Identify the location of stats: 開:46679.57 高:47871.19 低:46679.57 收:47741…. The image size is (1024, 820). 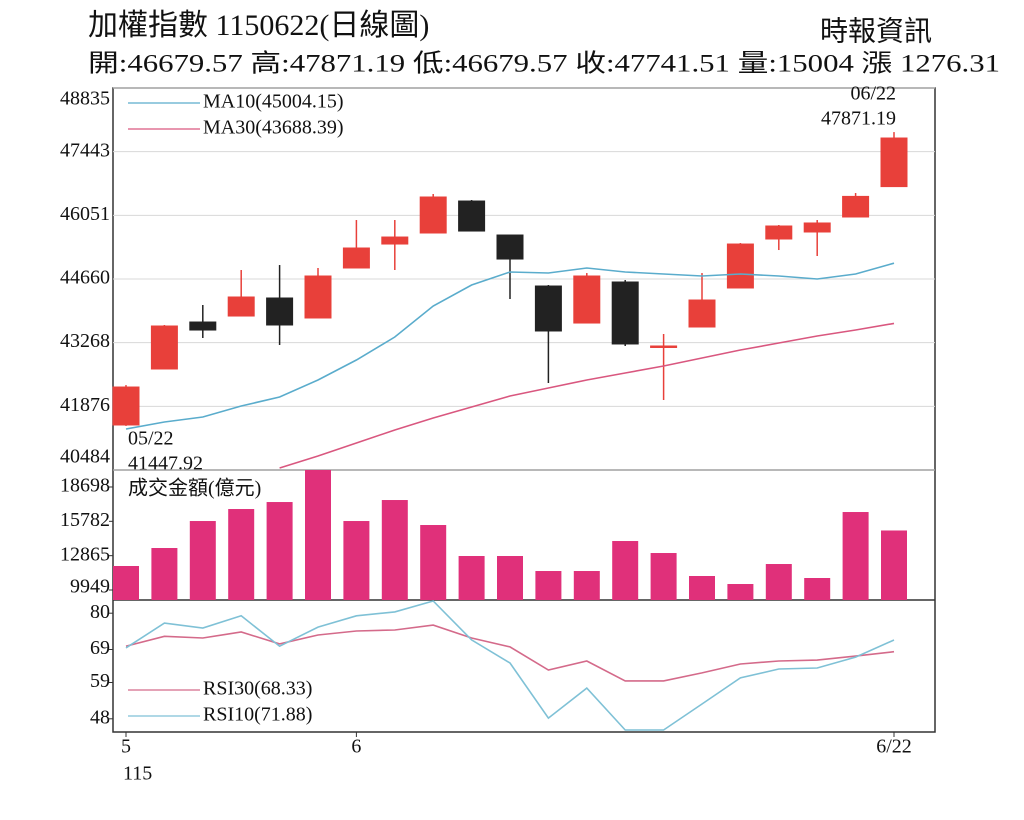
(544, 64).